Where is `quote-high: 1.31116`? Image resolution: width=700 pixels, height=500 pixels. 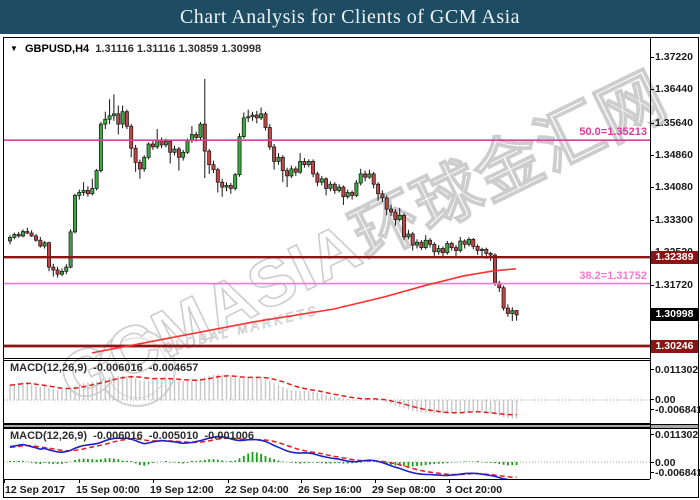 quote-high: 1.31116 is located at coordinates (156, 49).